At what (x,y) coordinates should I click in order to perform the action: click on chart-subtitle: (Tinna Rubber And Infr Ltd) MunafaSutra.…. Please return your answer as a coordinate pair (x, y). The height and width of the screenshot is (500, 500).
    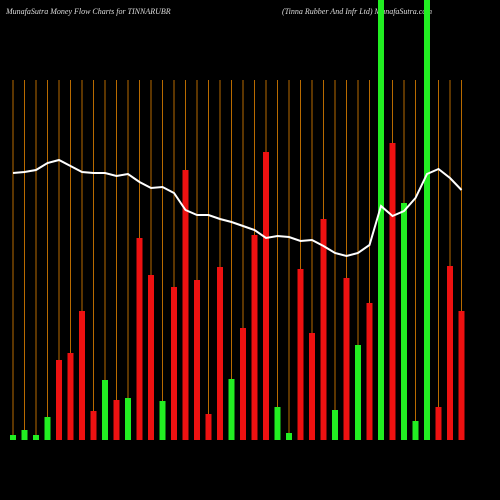
    Looking at the image, I should click on (357, 11).